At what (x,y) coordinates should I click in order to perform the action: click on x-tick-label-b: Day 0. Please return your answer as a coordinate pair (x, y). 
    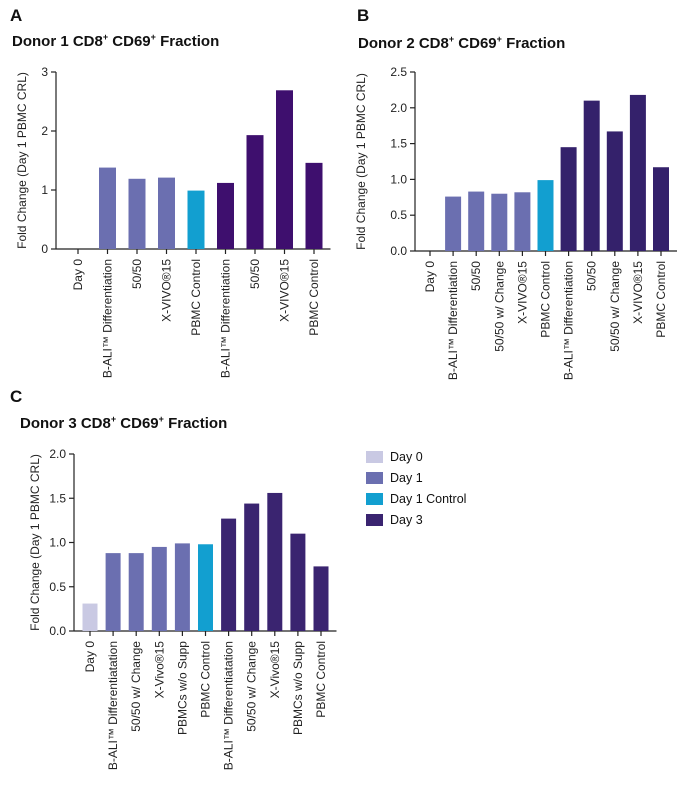
    Looking at the image, I should click on (430, 277).